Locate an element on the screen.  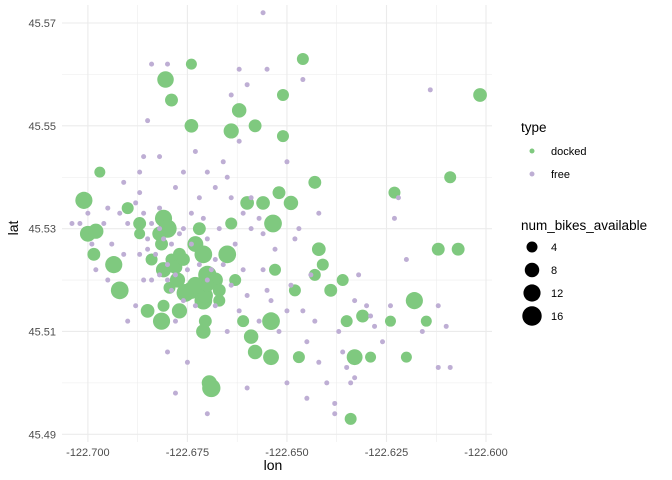
legend-free-label: free is located at coordinates (560, 175).